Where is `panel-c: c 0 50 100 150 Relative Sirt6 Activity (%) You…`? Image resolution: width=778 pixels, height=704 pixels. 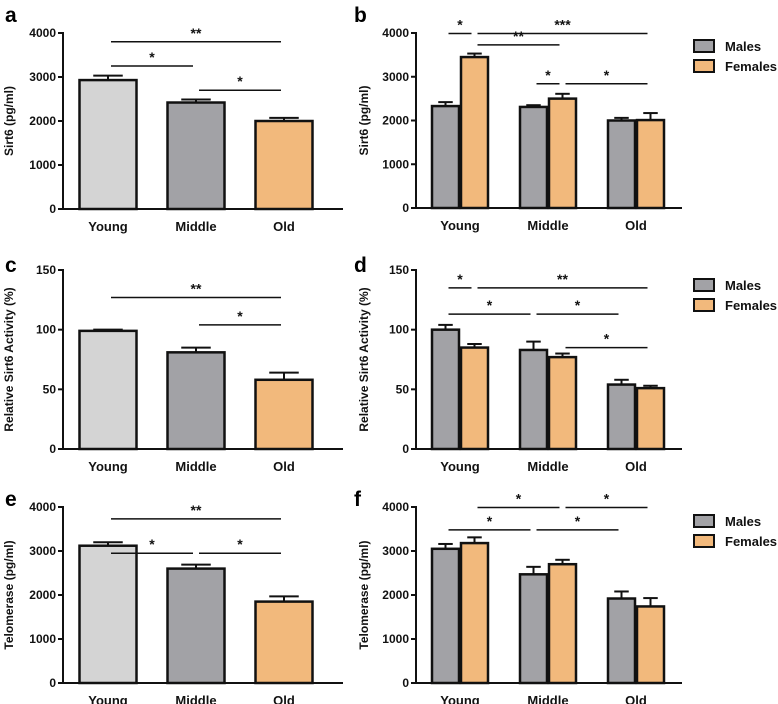
panel-c: c 0 50 100 150 Relative Sirt6 Activity (%) You… is located at coordinates (172, 364).